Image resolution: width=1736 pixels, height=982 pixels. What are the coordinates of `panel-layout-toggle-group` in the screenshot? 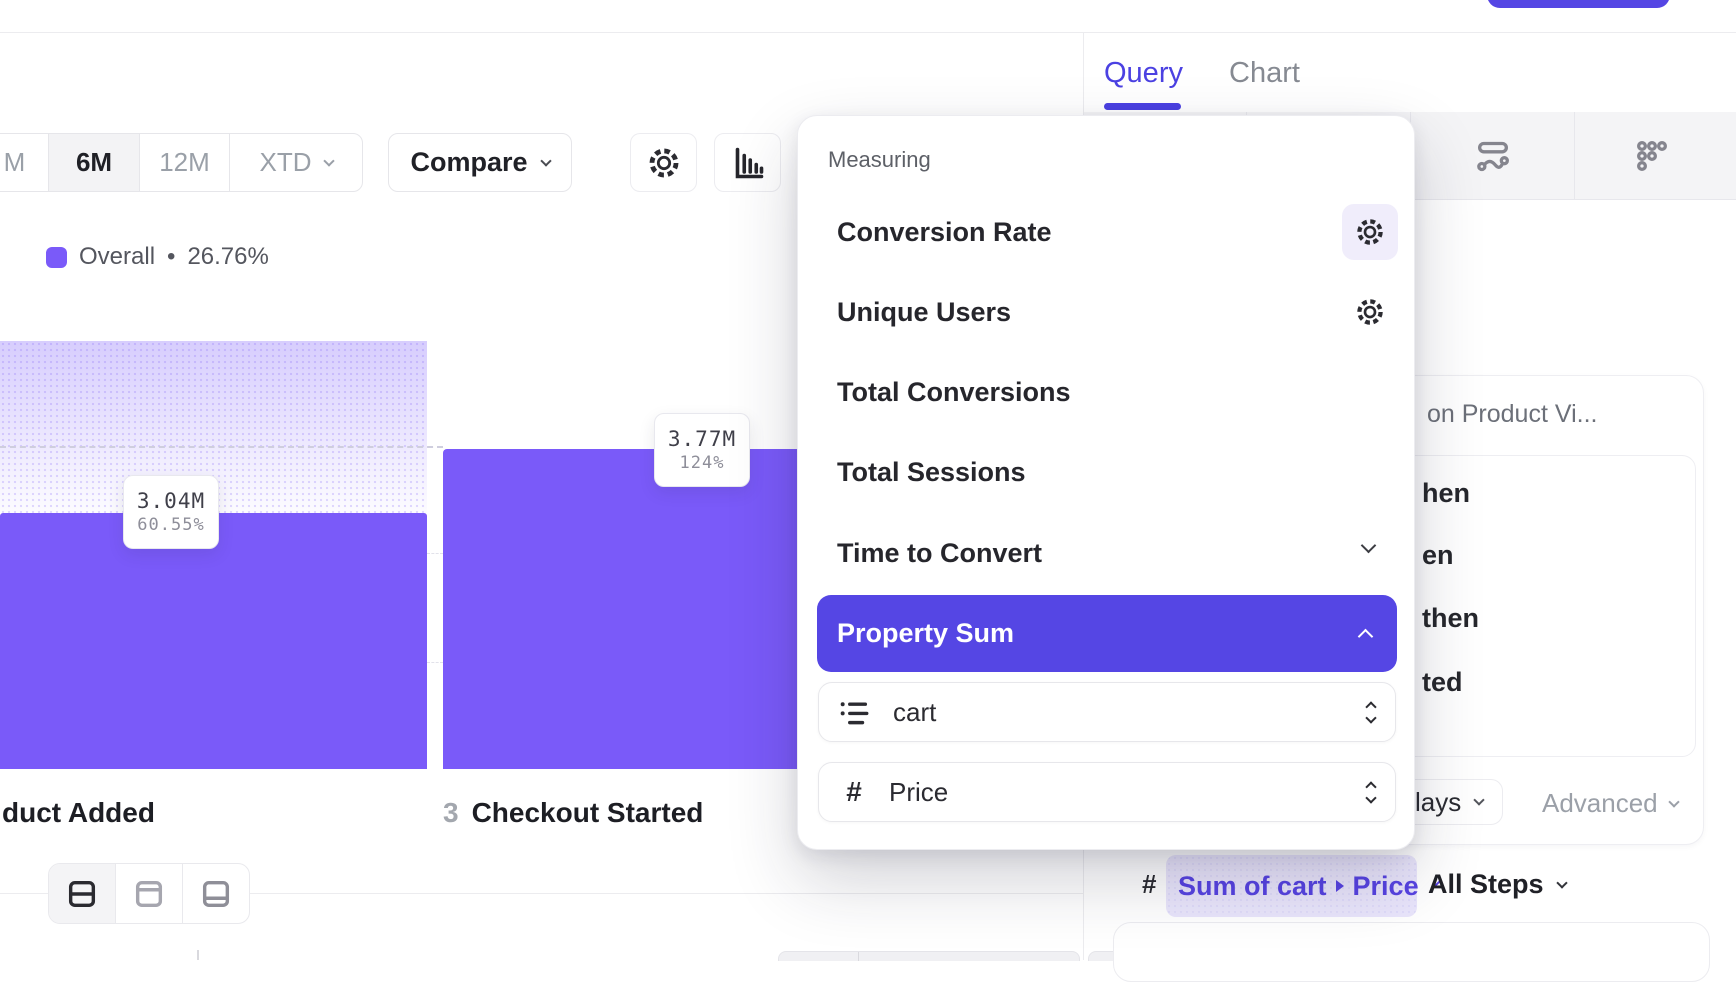 It's located at (149, 893).